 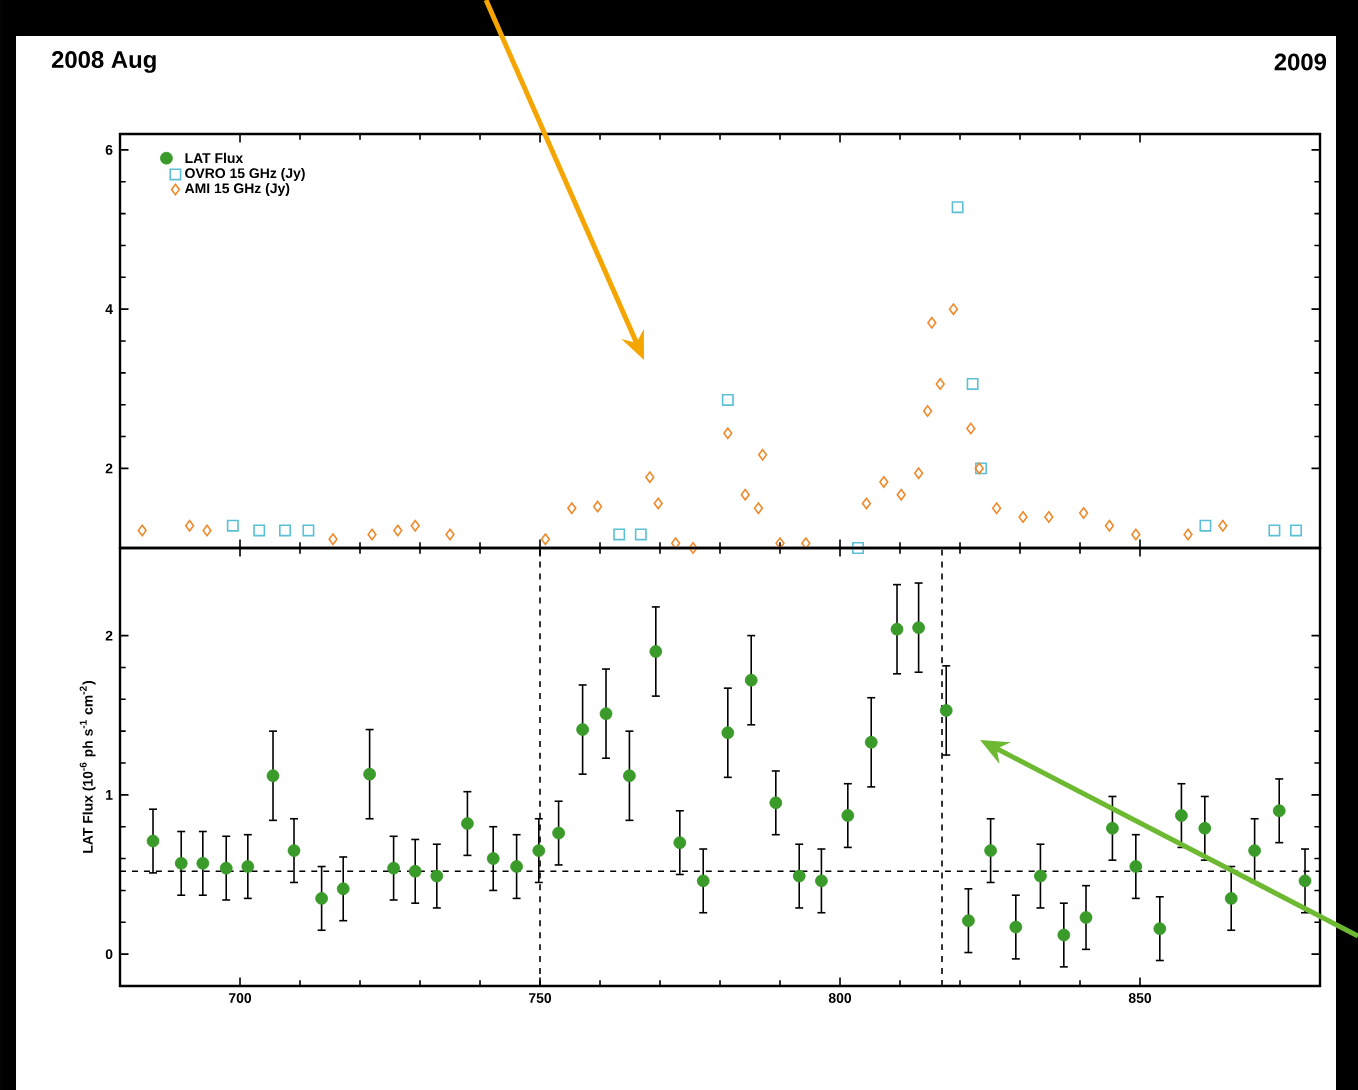 What do you see at coordinates (1300, 62) in the screenshot?
I see `text: 2009` at bounding box center [1300, 62].